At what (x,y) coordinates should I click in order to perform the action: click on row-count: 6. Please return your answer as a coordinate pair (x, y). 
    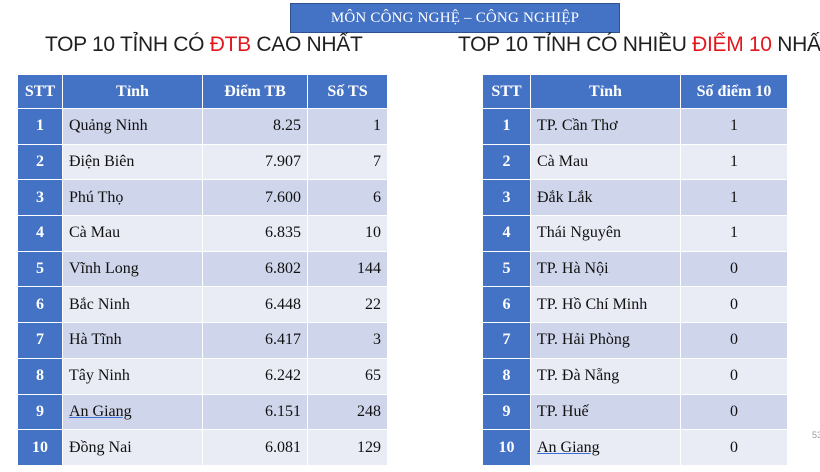
    Looking at the image, I should click on (347, 198).